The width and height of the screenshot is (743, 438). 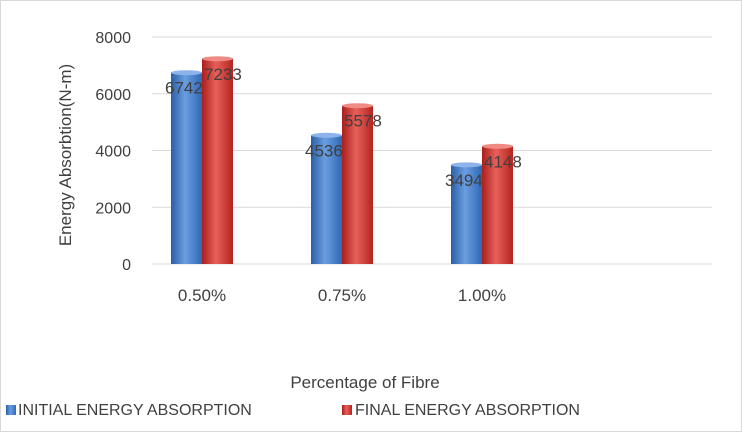 I want to click on data-label: 7233, so click(x=223, y=74).